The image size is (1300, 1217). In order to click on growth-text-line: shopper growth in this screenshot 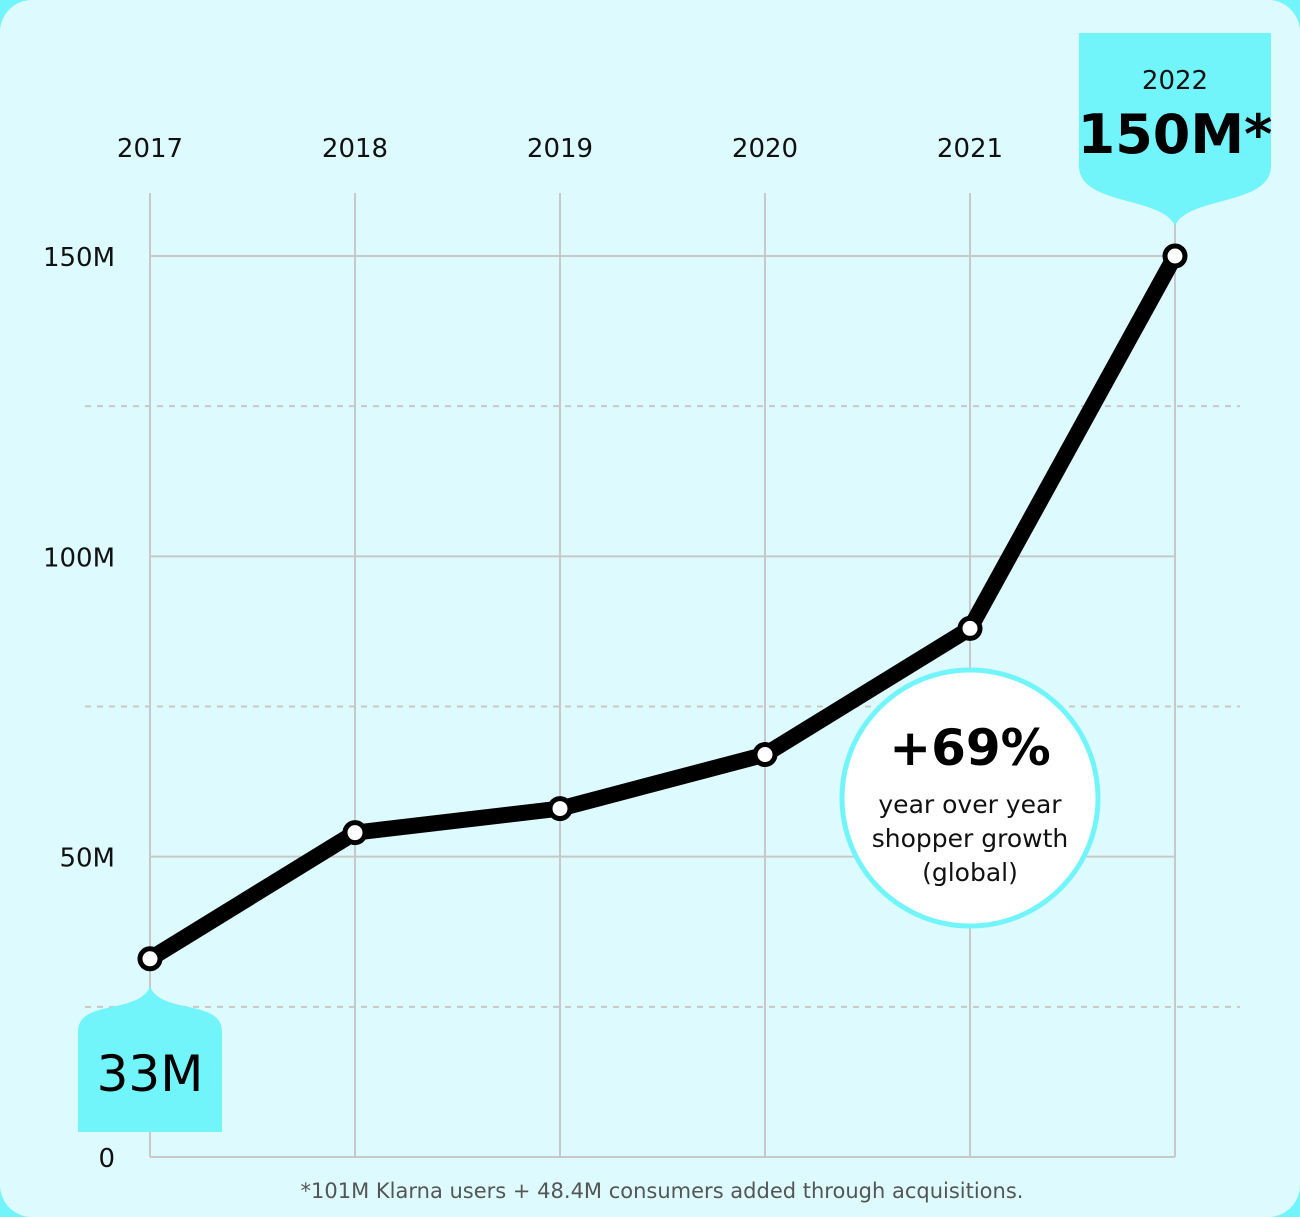, I will do `click(970, 838)`.